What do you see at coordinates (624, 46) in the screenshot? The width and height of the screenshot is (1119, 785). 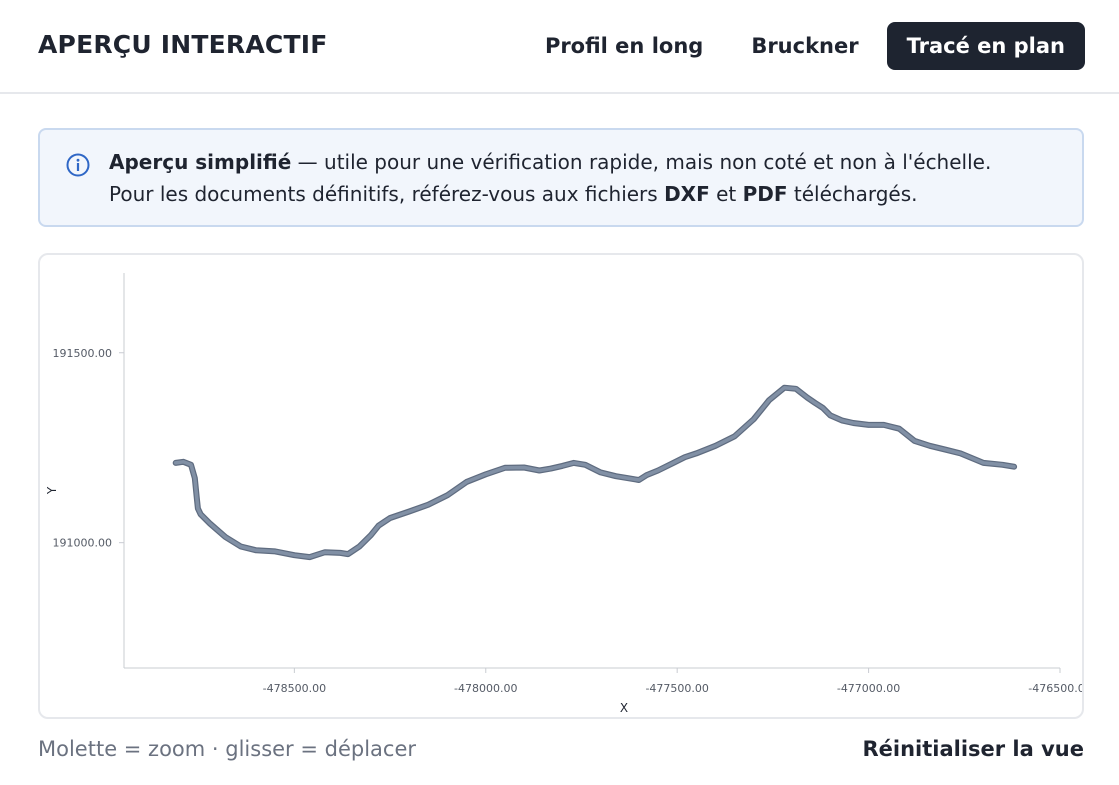 I see `tab-profil-en-long: Profil en long` at bounding box center [624, 46].